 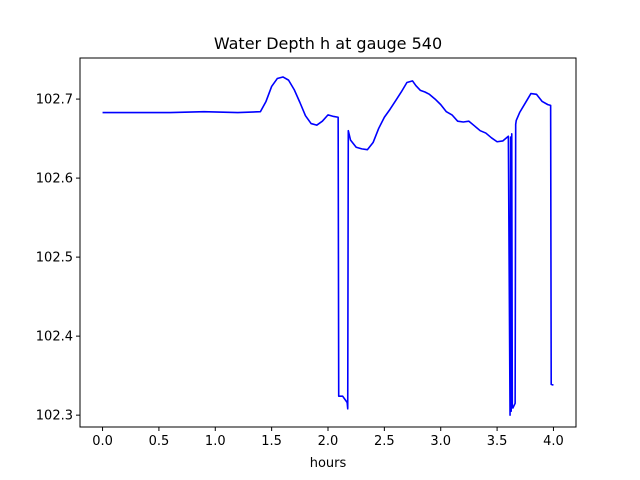 What do you see at coordinates (440, 441) in the screenshot?
I see `x-tick-label: 3.0` at bounding box center [440, 441].